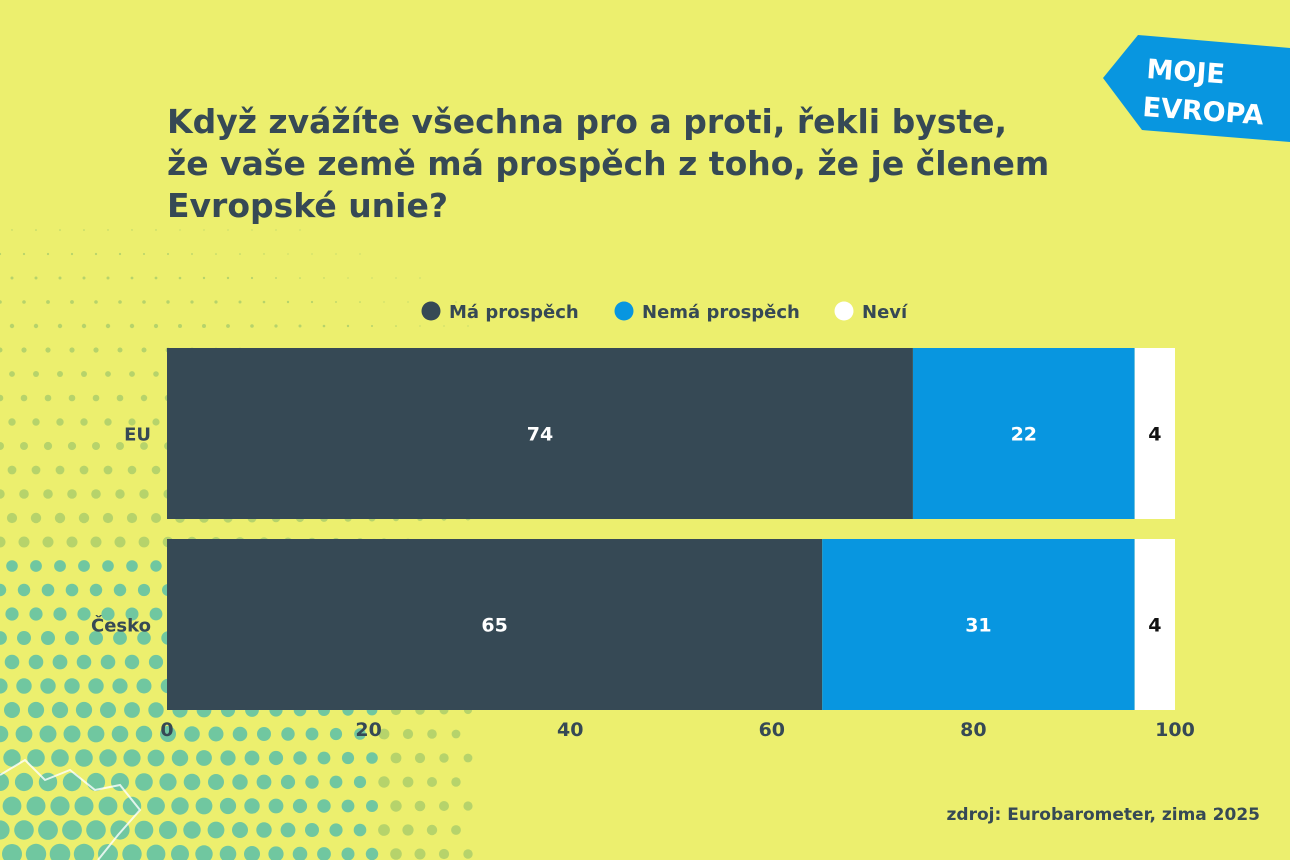 The width and height of the screenshot is (1290, 860). Describe the element at coordinates (1023, 433) in the screenshot. I see `bar-segment` at that location.